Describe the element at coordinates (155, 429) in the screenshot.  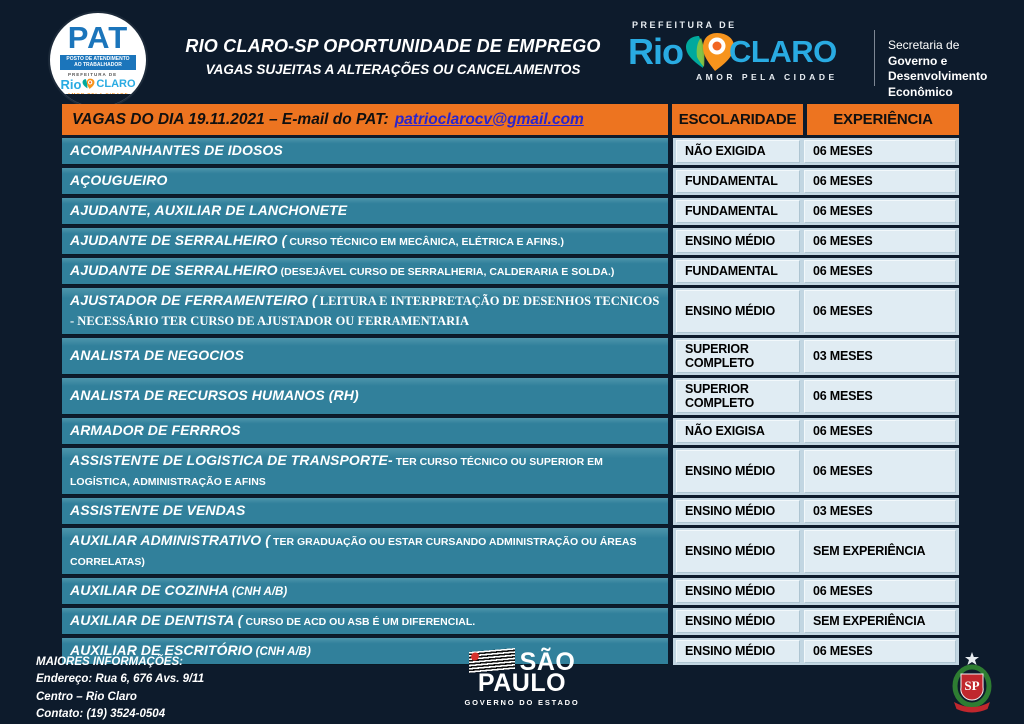
I see `job-title: ARMADOR DE FERRROS` at that location.